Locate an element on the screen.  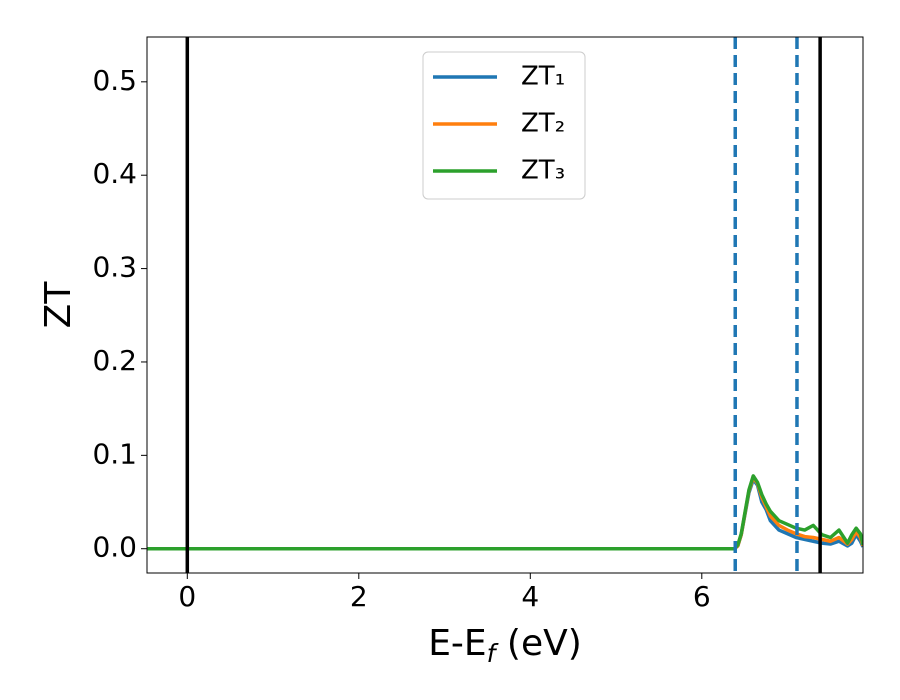
y-tick-label: 0.5 is located at coordinates (114, 80).